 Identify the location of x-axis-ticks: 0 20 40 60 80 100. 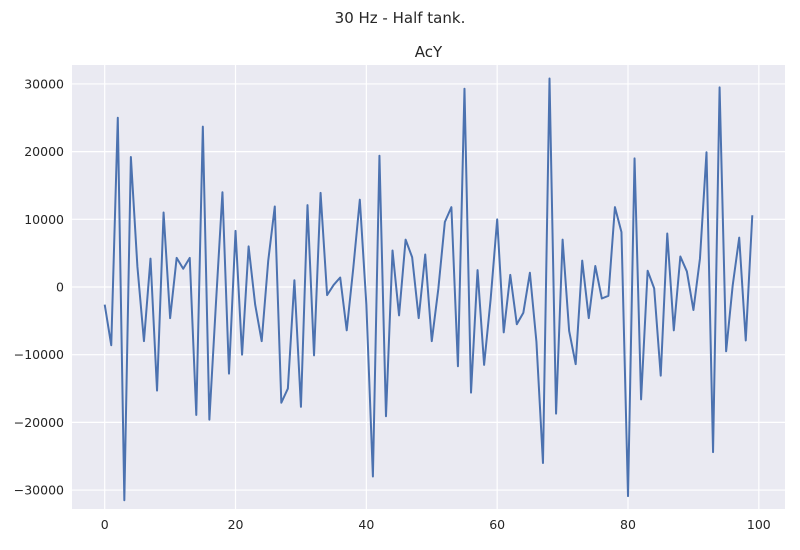
(436, 524).